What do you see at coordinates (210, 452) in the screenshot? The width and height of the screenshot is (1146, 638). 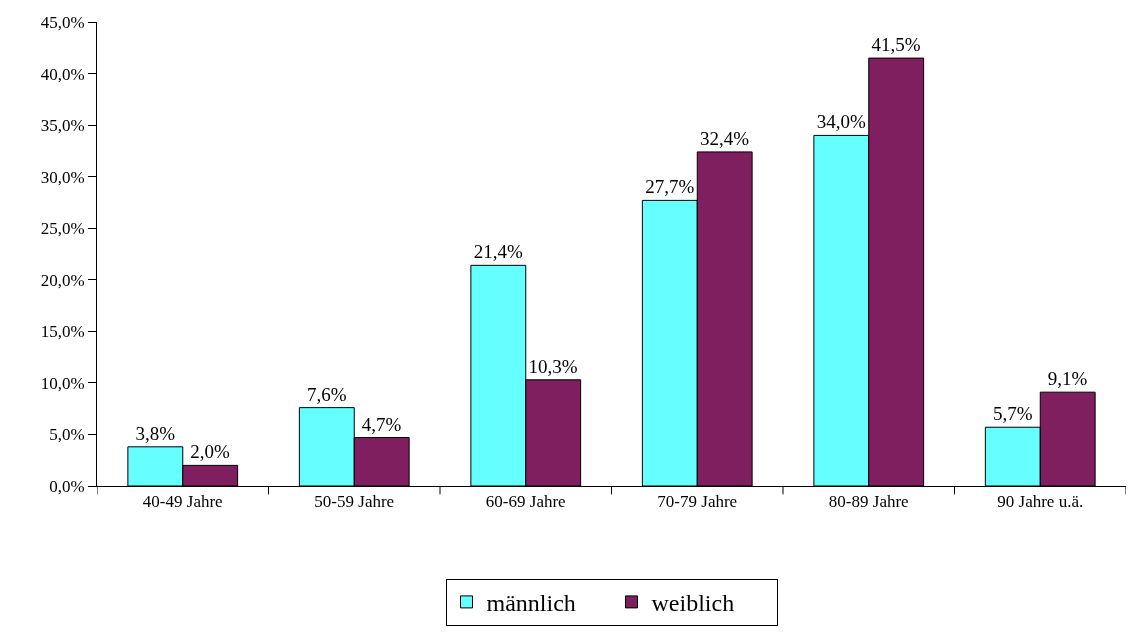 I see `data-label: 2,0%` at bounding box center [210, 452].